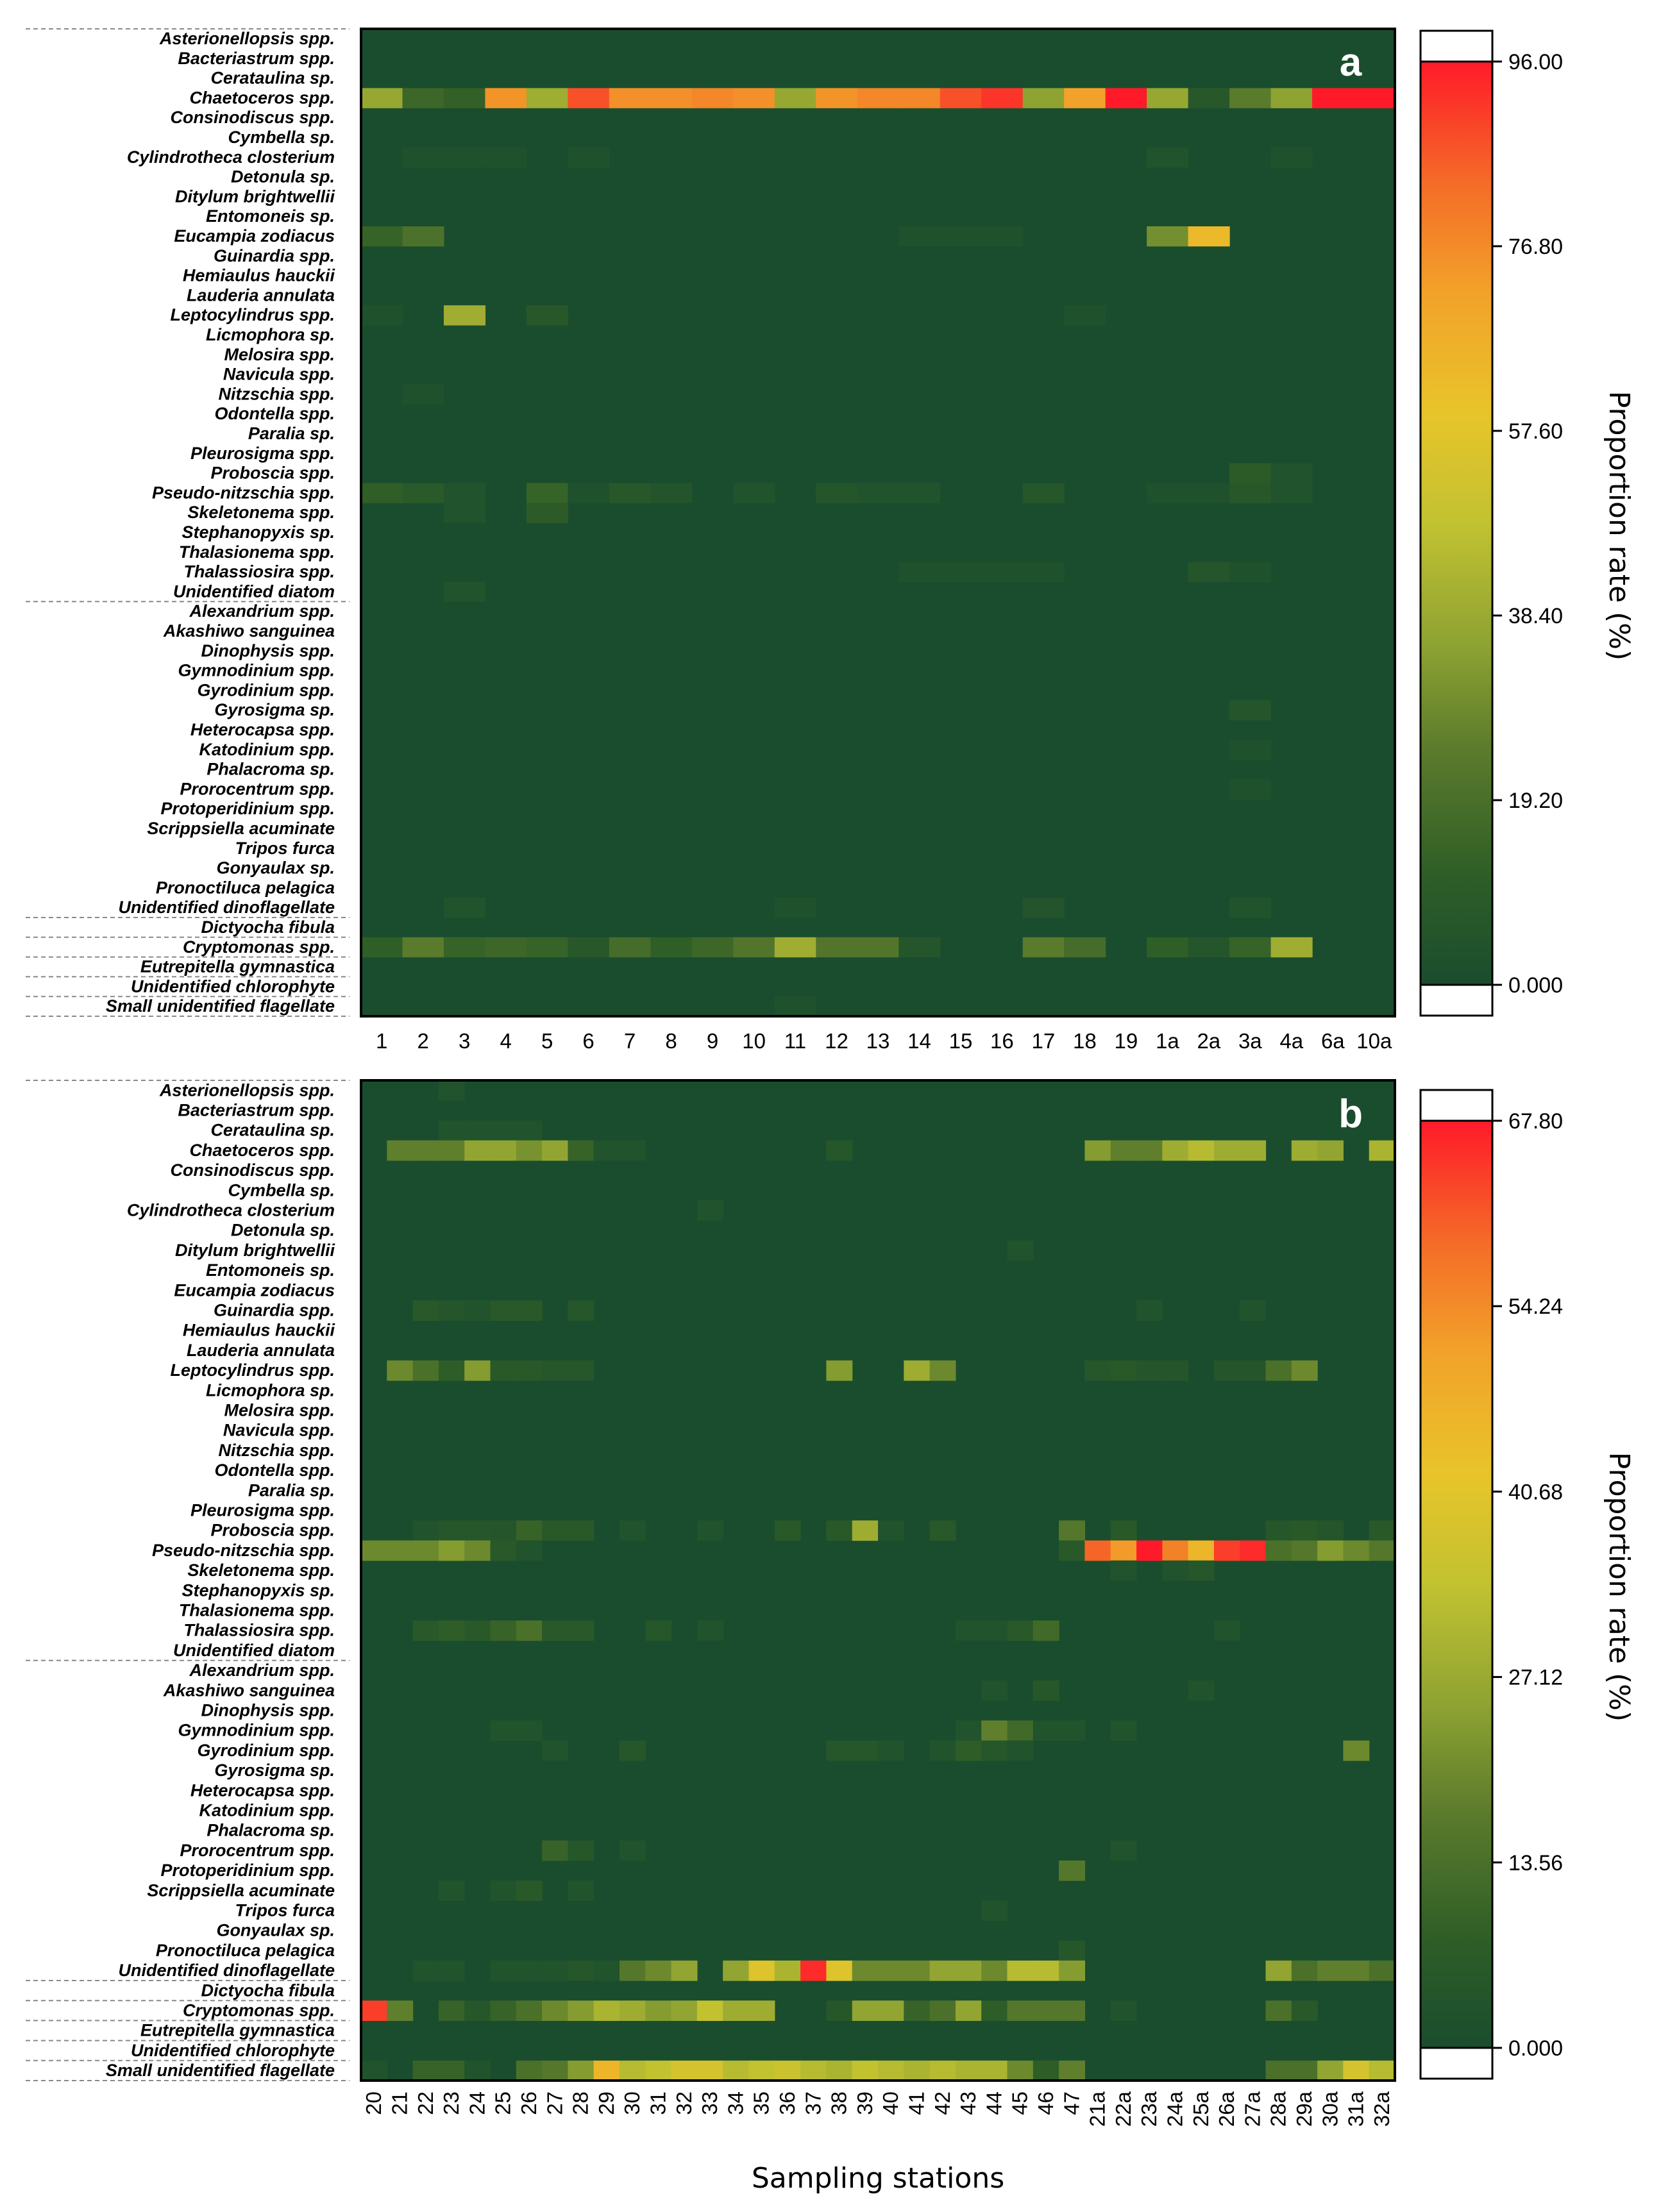 The image size is (1670, 2212). Describe the element at coordinates (630, 98) in the screenshot. I see `cell-a-r4-c7` at that location.